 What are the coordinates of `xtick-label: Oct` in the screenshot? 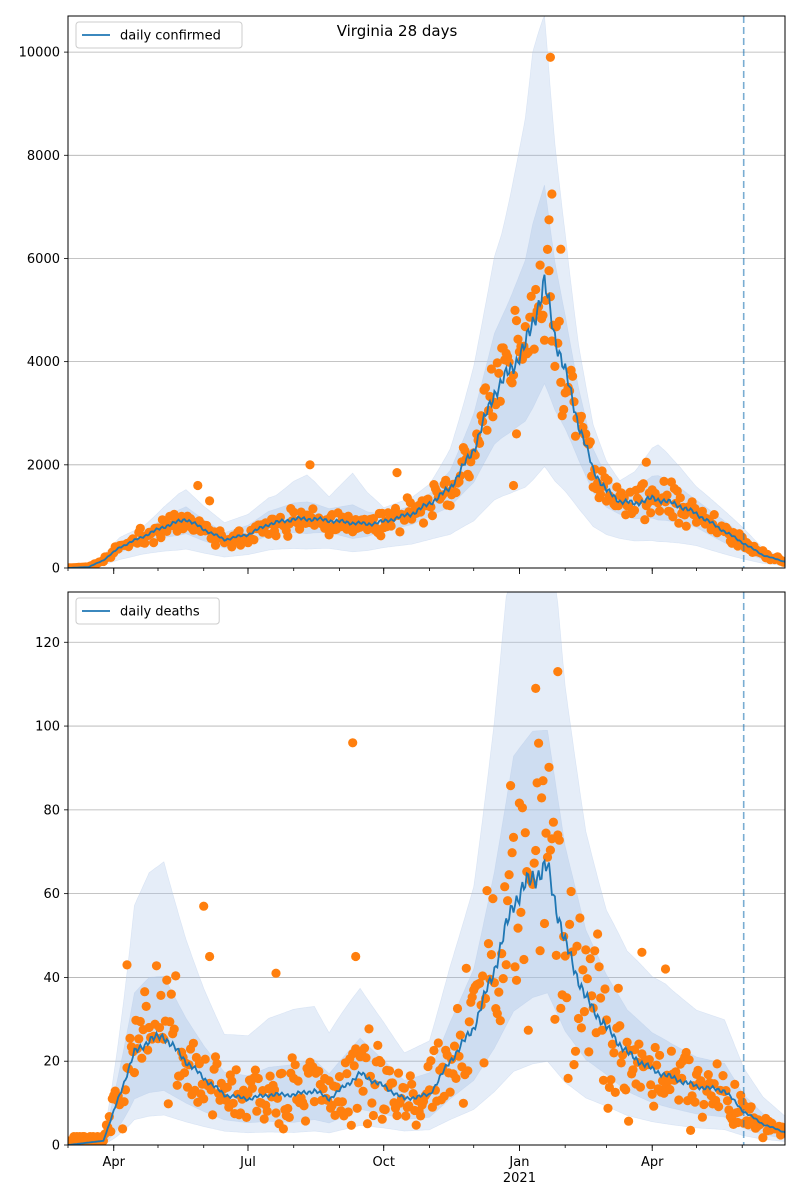 It's located at (383, 1162).